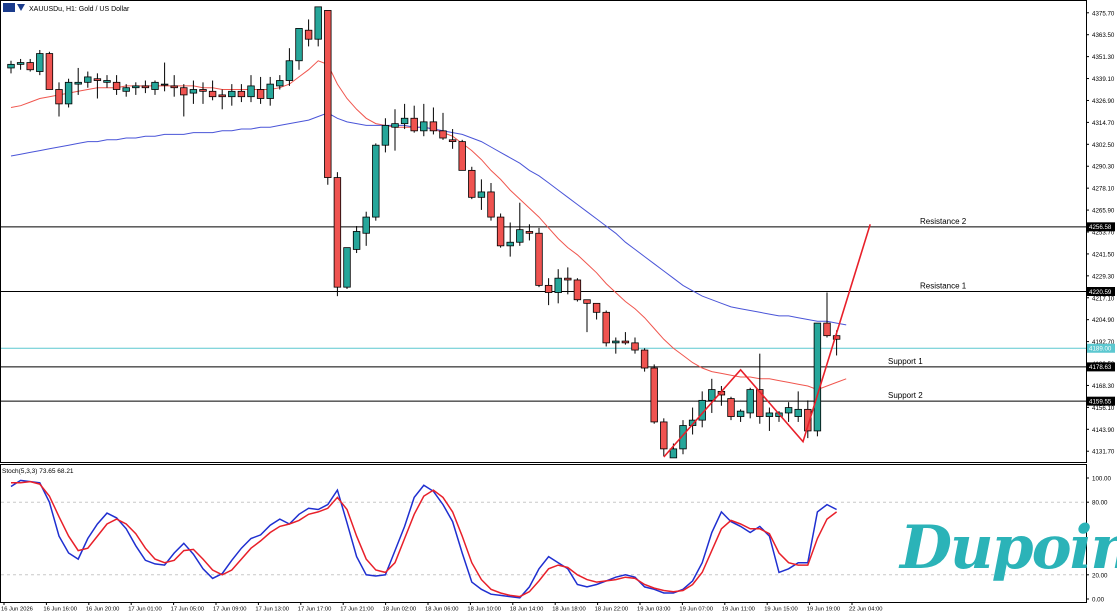  What do you see at coordinates (9, 7) in the screenshot?
I see `symbol-menu-icon` at bounding box center [9, 7].